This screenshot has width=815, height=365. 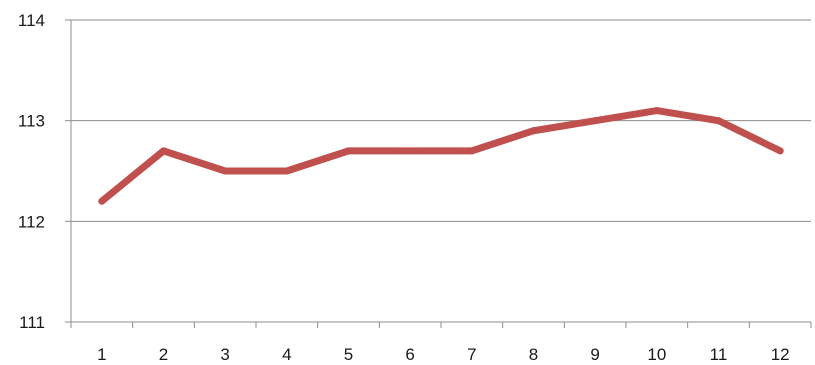 What do you see at coordinates (286, 354) in the screenshot?
I see `x-tick-label: 4` at bounding box center [286, 354].